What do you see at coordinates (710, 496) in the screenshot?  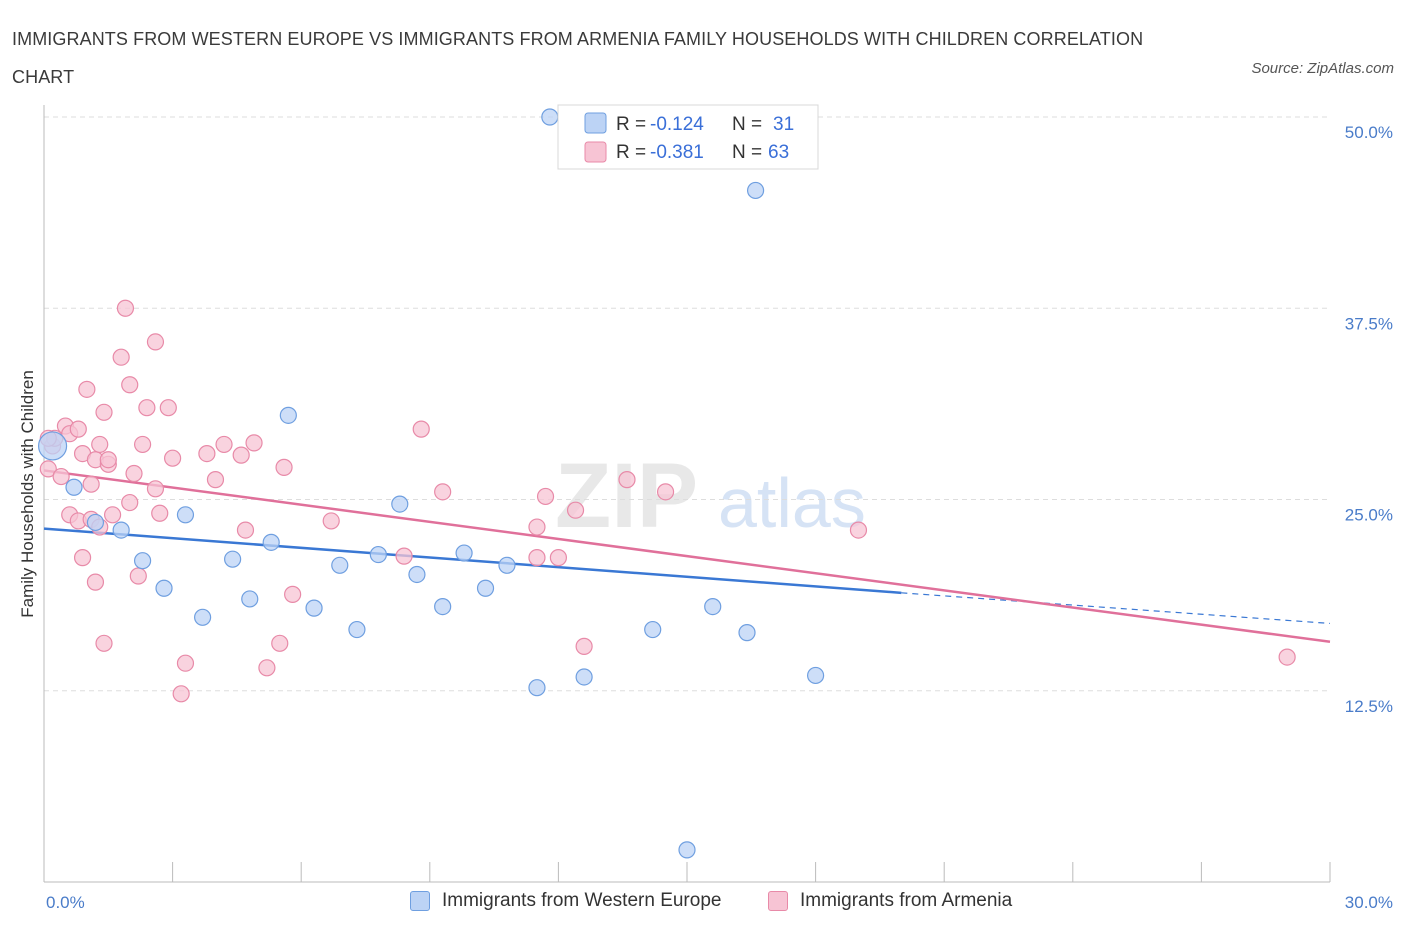 I see `watermark: ZIP atlas` at bounding box center [710, 496].